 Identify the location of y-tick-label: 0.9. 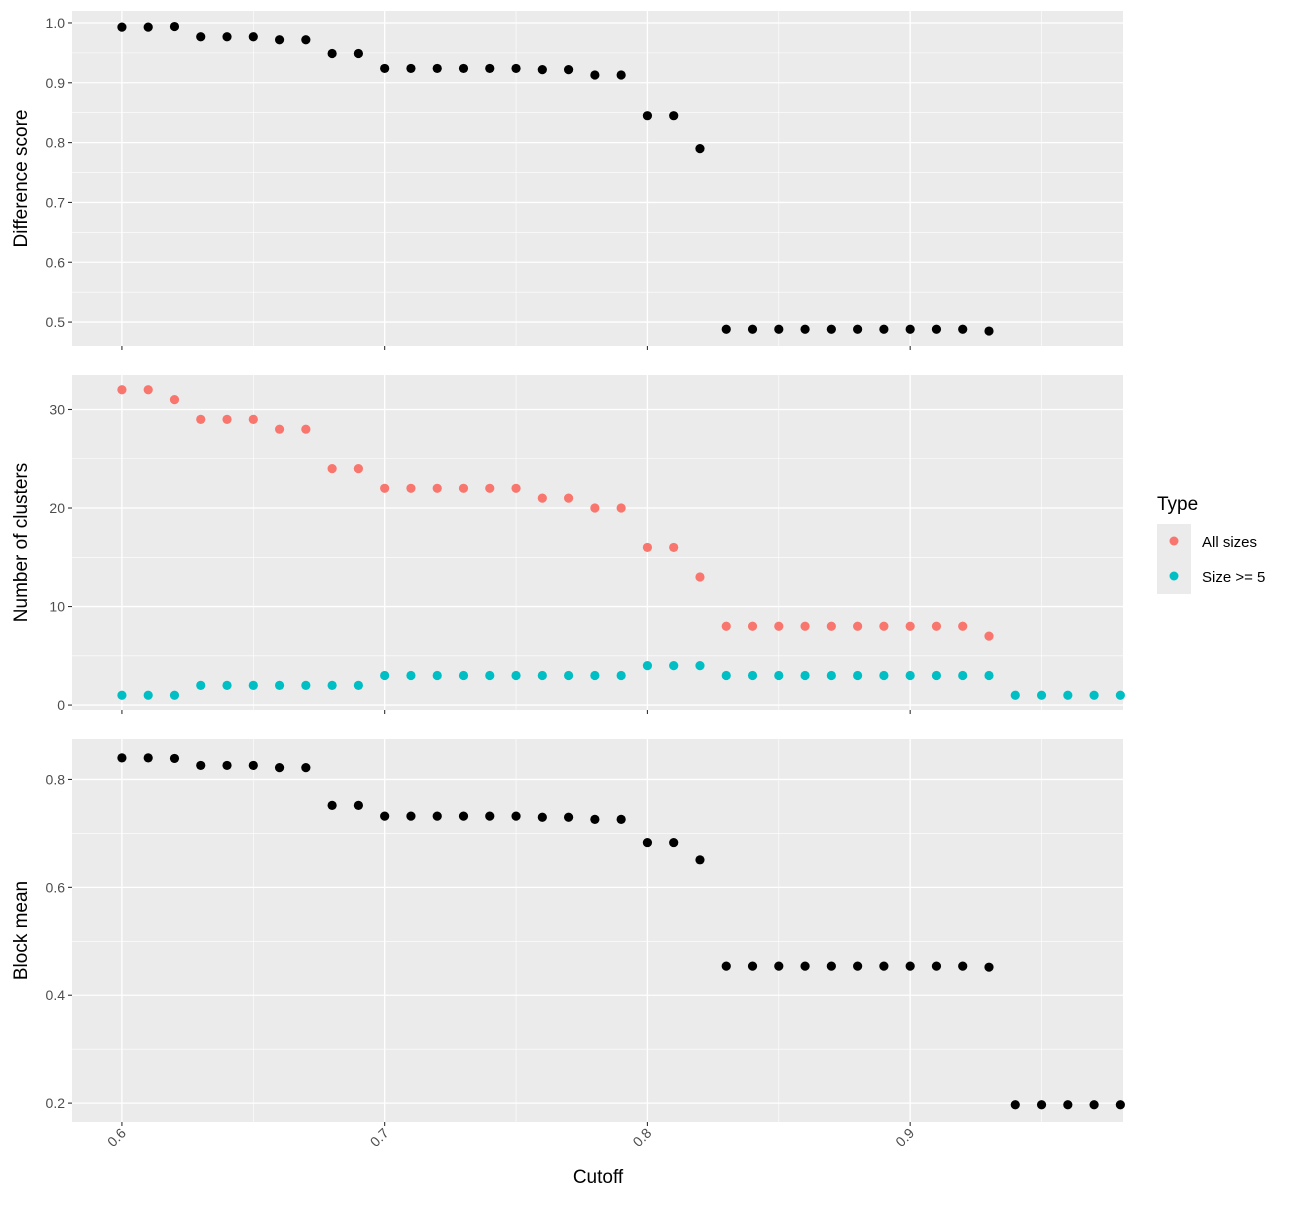
(56, 83).